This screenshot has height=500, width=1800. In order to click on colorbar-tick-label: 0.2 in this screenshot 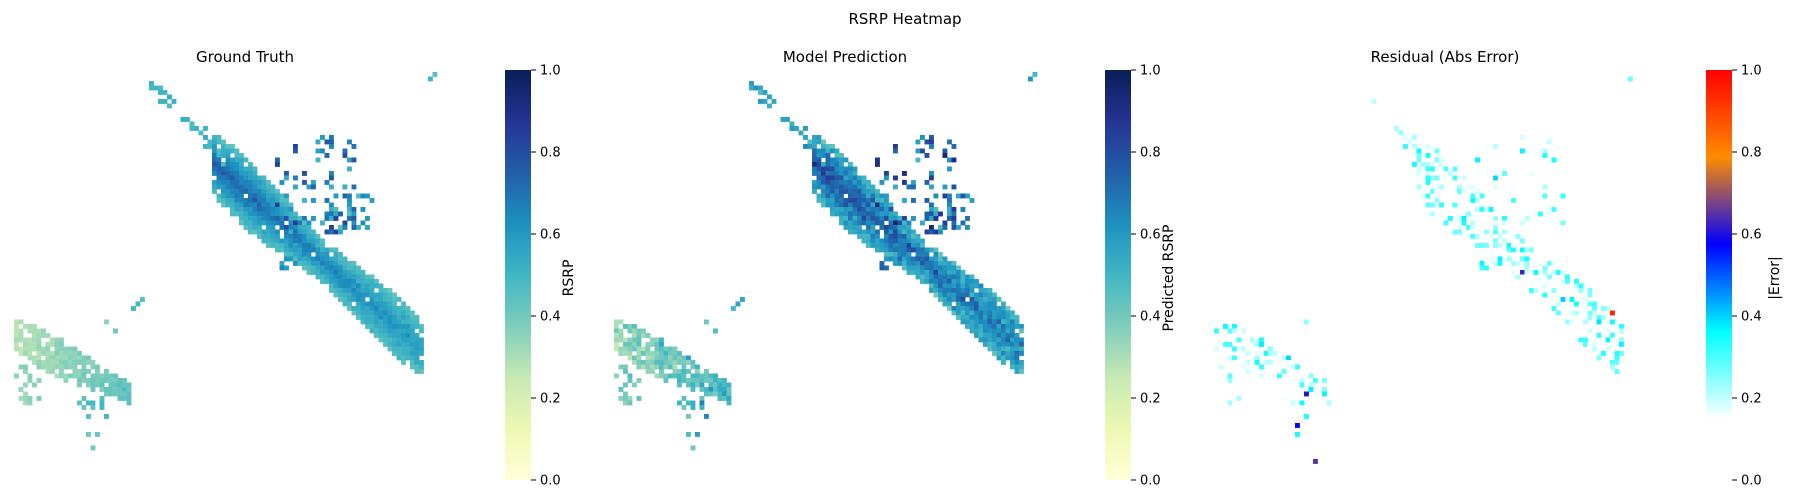, I will do `click(550, 399)`.